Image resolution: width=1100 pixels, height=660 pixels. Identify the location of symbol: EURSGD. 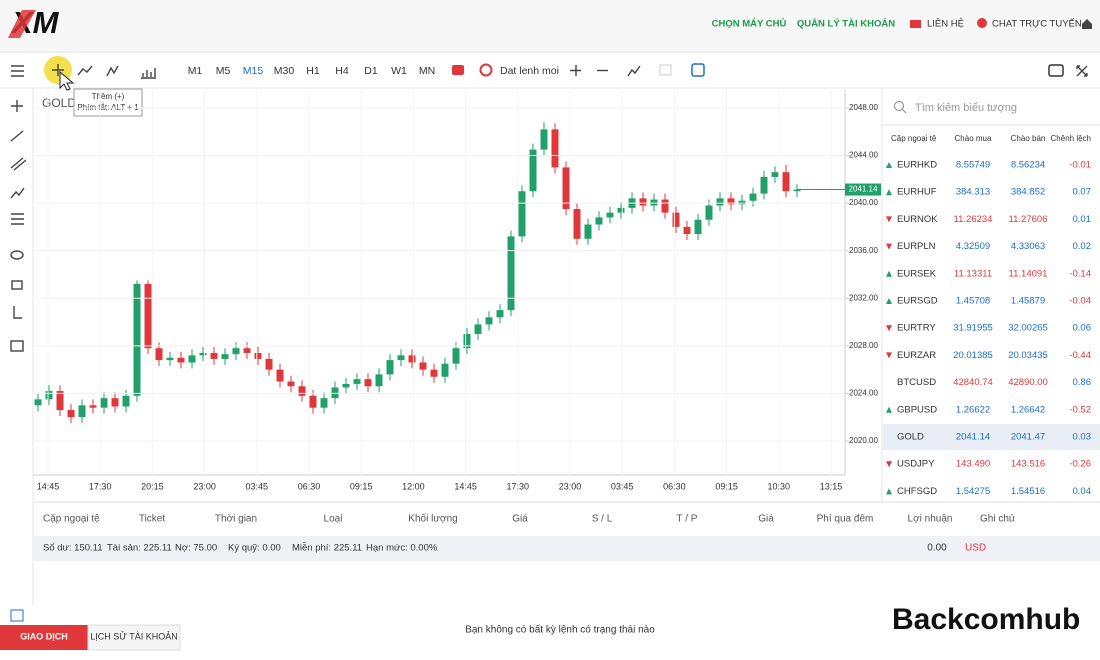
(917, 301).